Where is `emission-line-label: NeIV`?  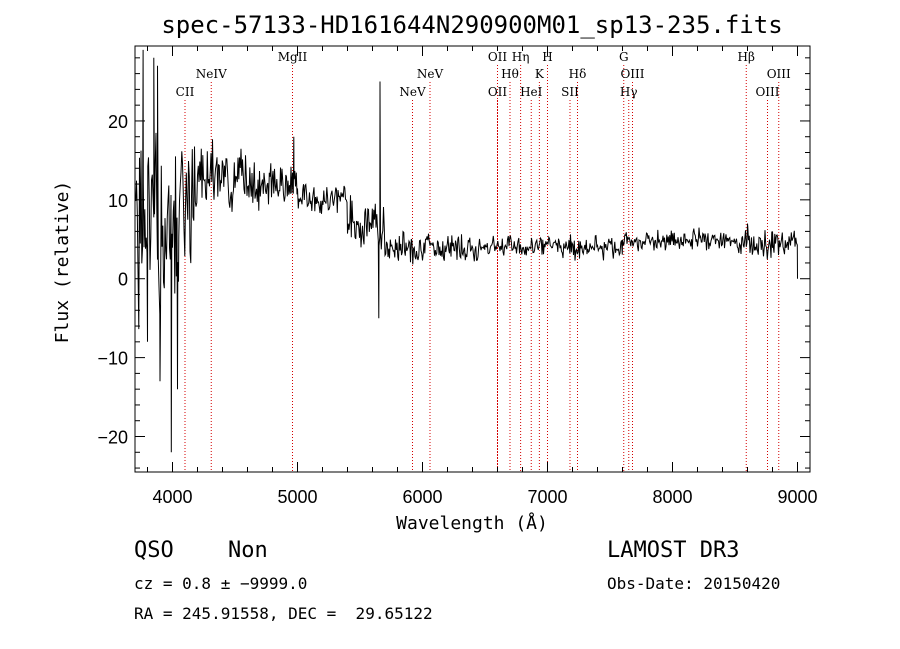 emission-line-label: NeIV is located at coordinates (211, 74).